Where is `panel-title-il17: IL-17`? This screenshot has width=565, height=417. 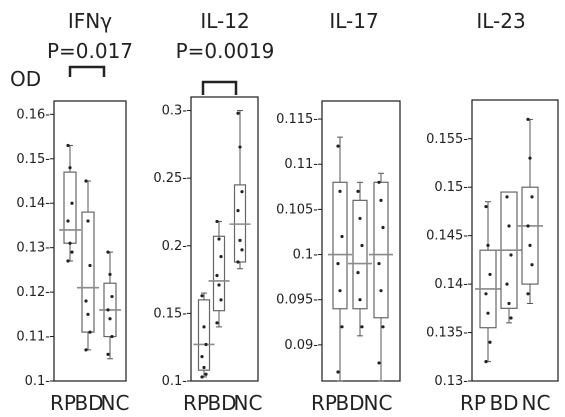 panel-title-il17: IL-17 is located at coordinates (353, 21).